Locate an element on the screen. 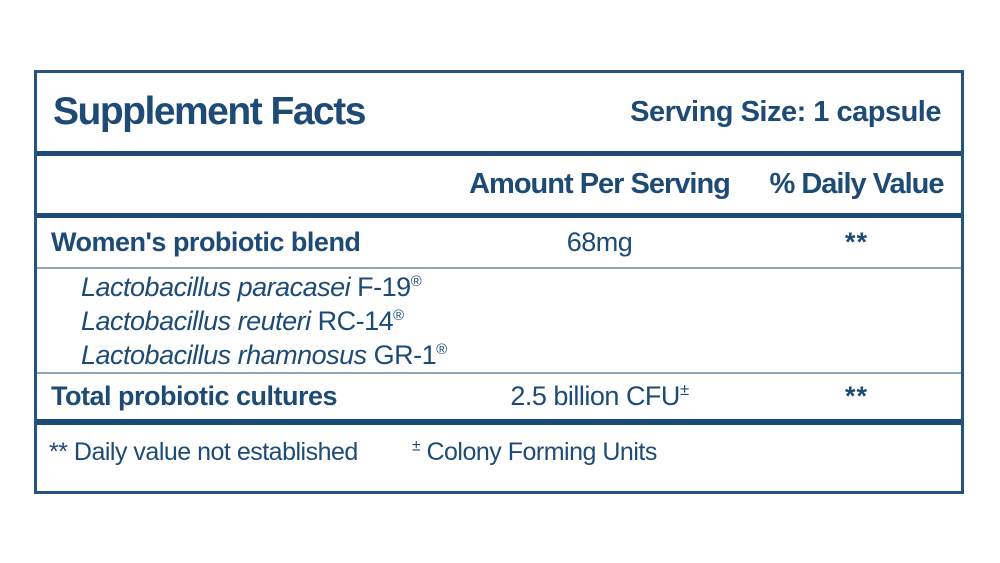 This screenshot has width=1000, height=563. column-header-daily-value: % Daily Value is located at coordinates (857, 184).